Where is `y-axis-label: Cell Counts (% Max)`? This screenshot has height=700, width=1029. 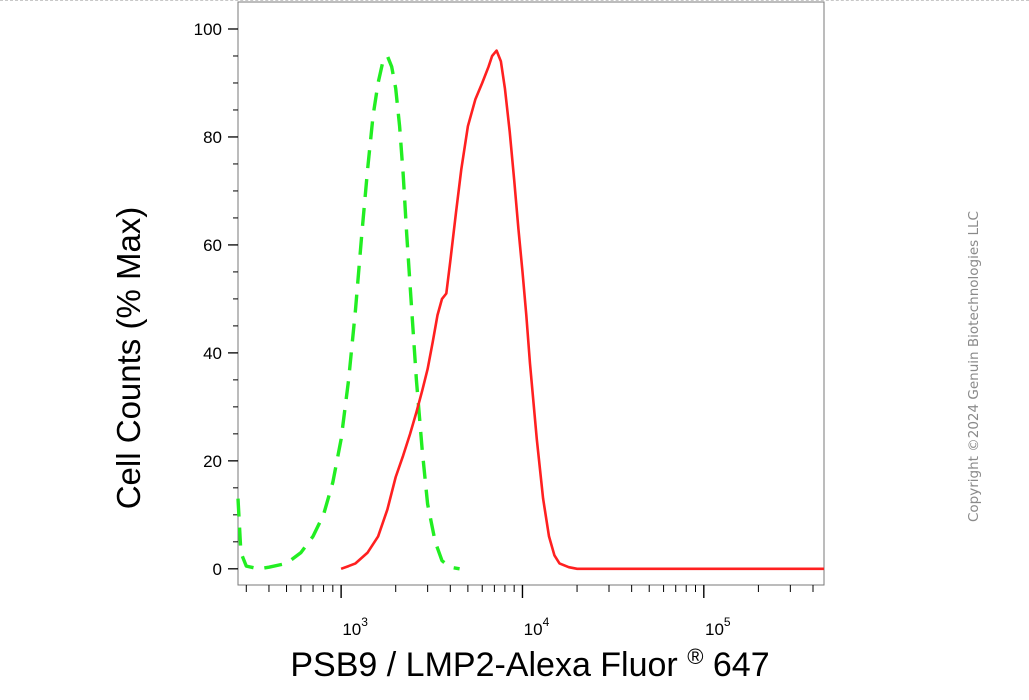
y-axis-label: Cell Counts (% Max) is located at coordinates (128, 358).